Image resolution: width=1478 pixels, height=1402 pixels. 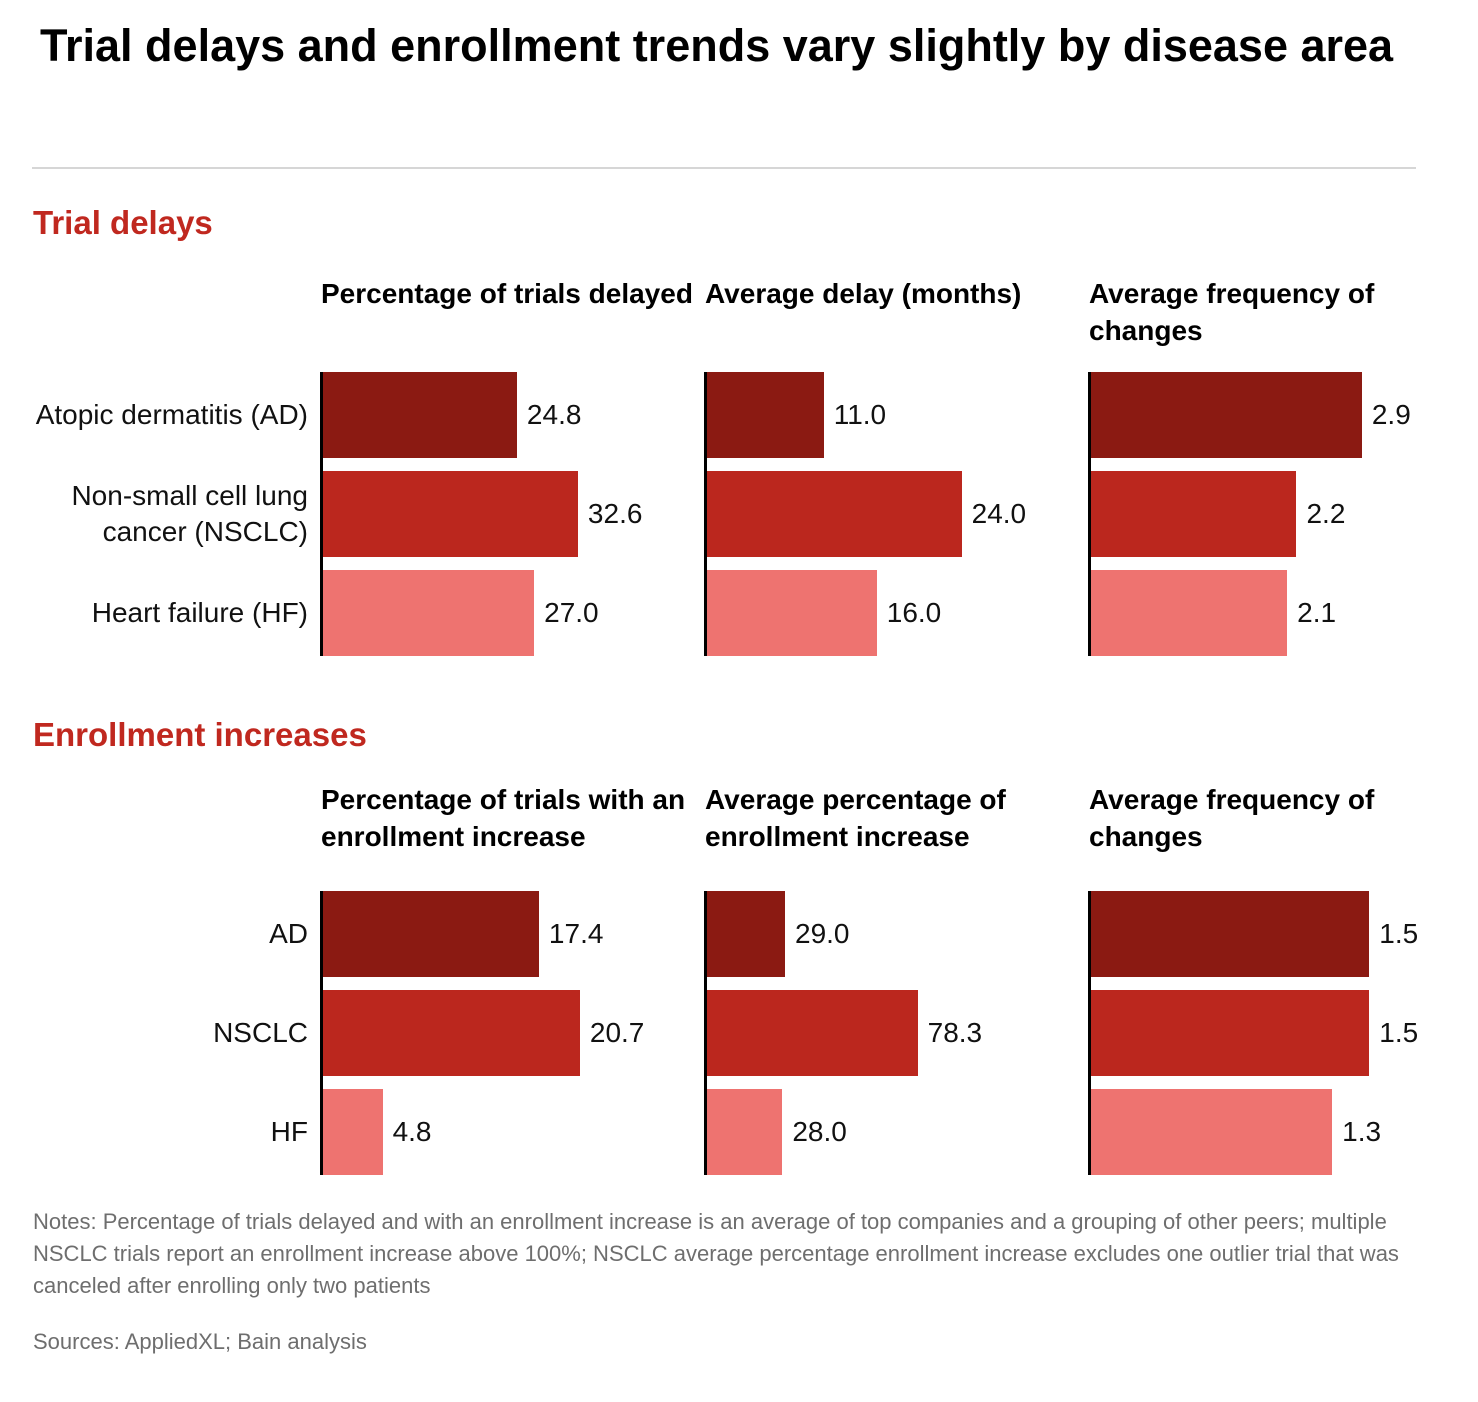 I want to click on category-label-hf: Heart failure (HF), so click(x=199, y=612).